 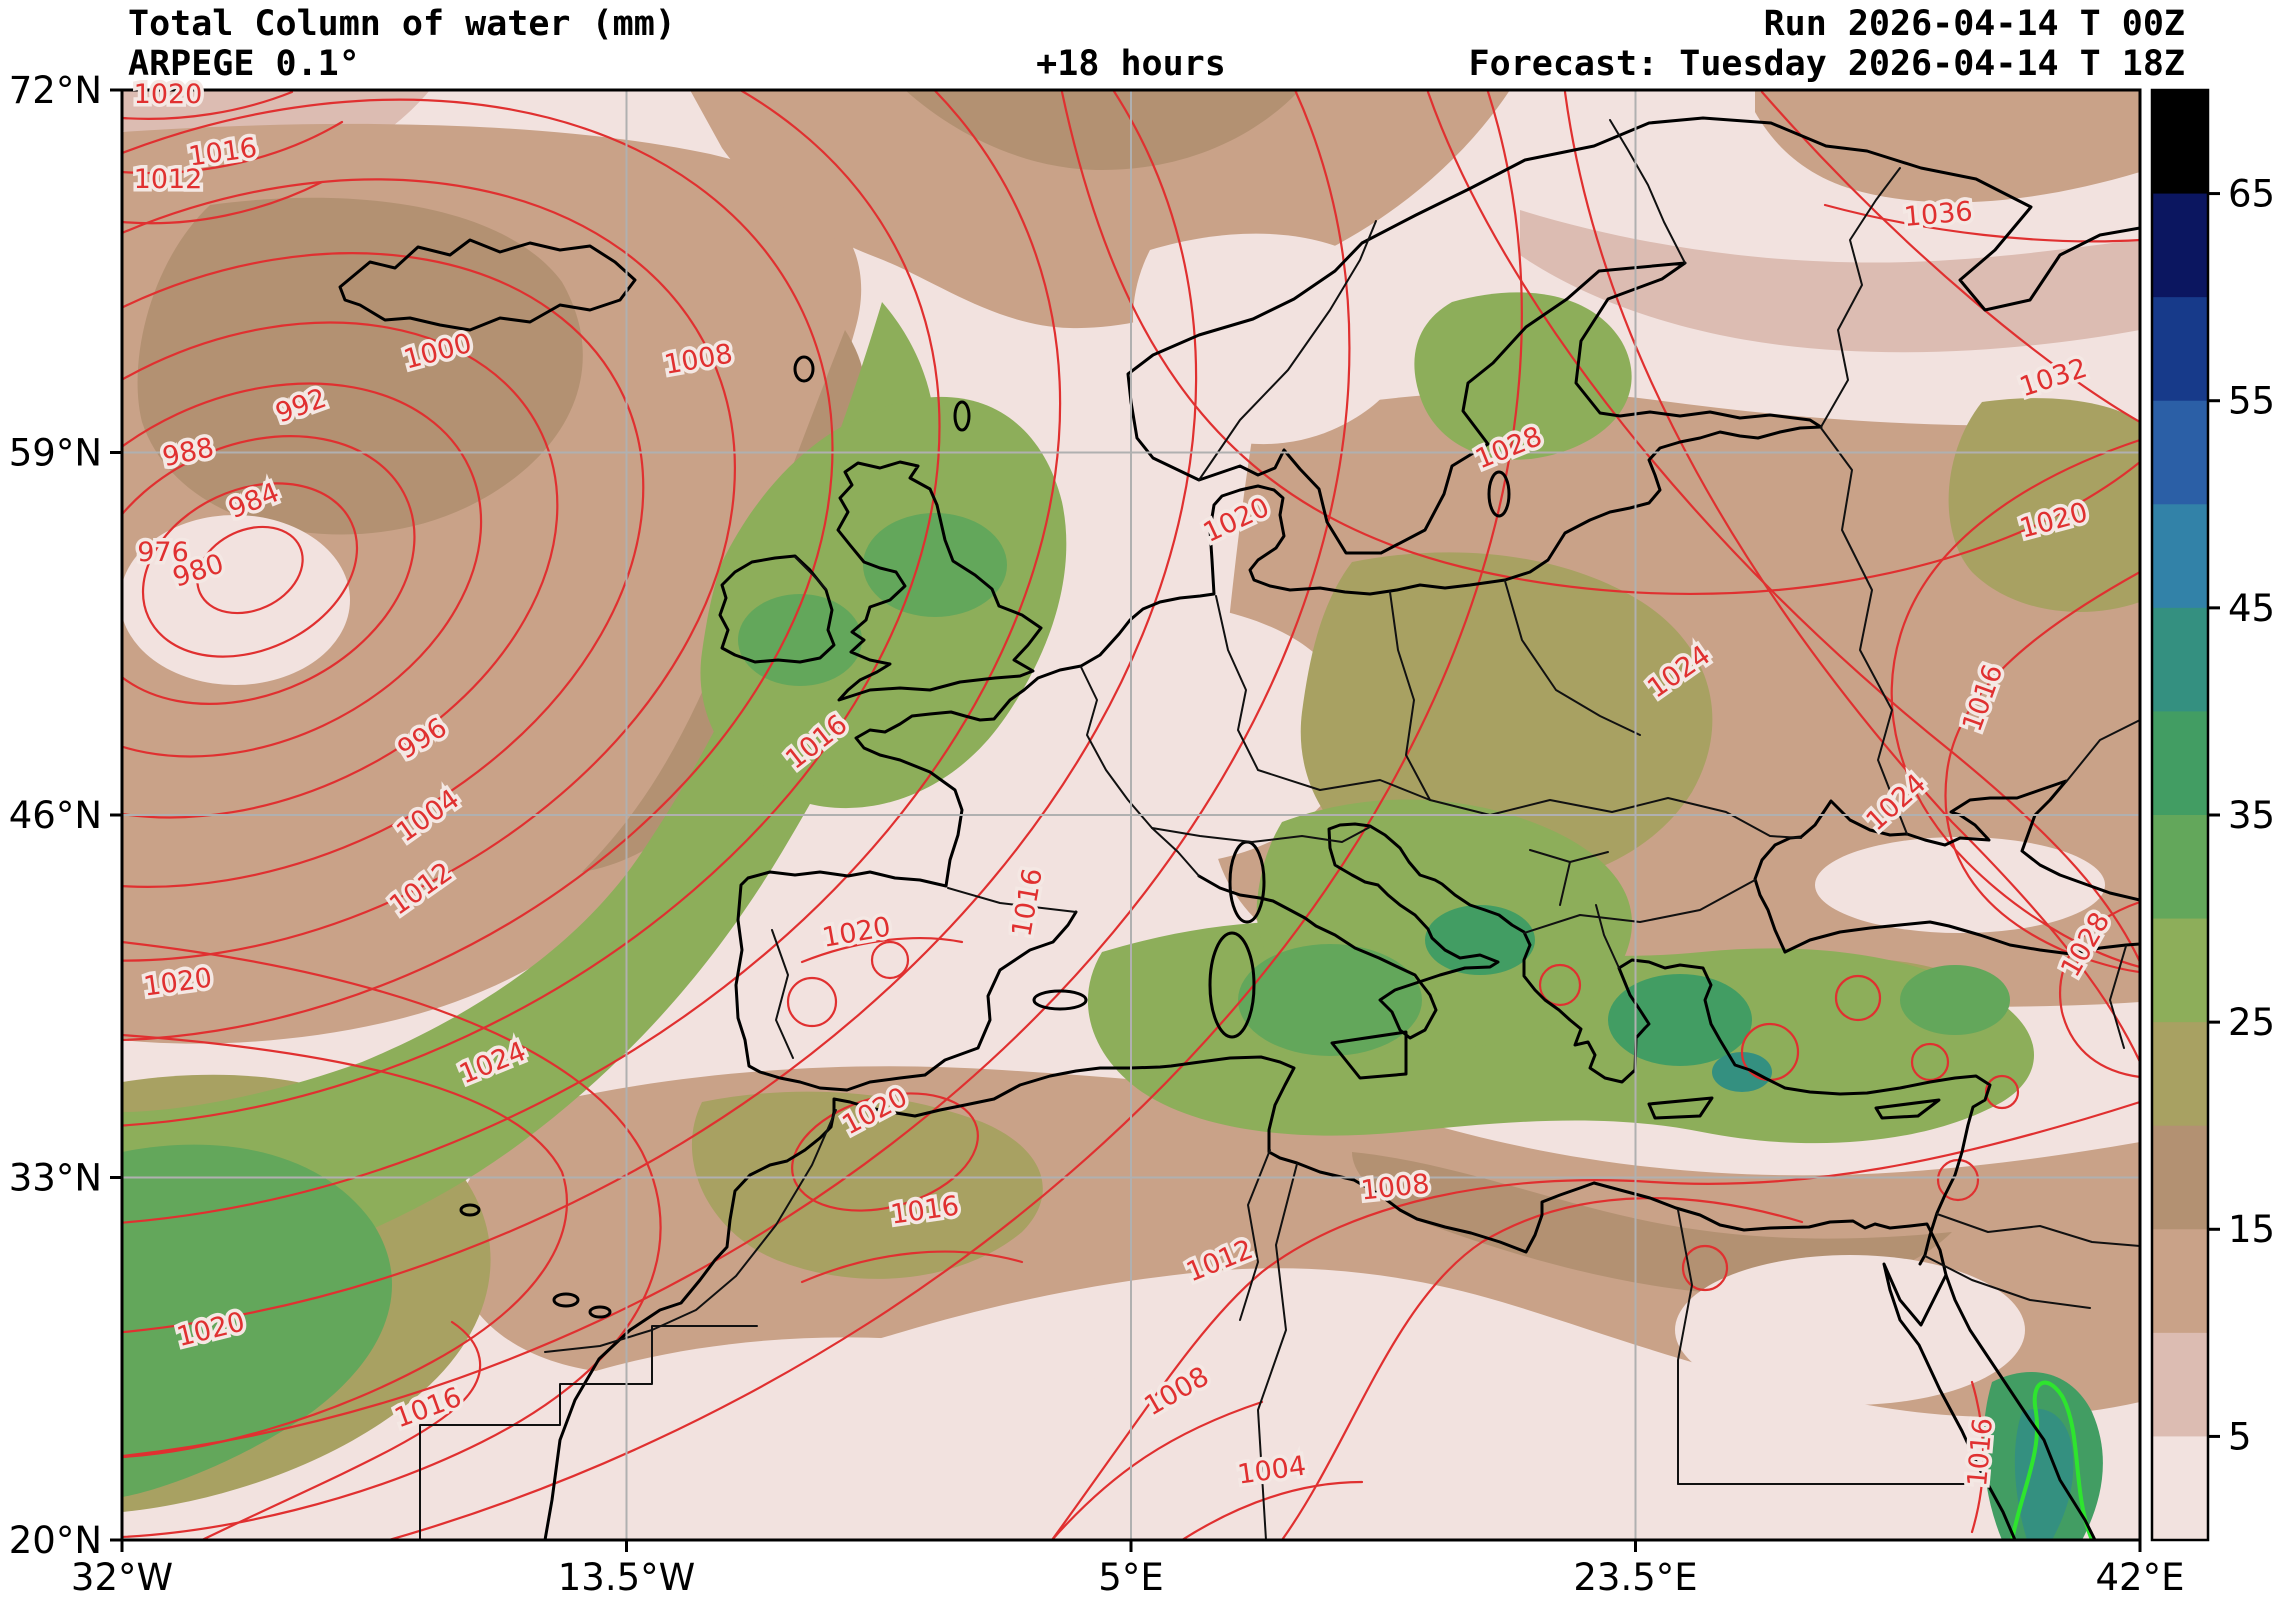 What do you see at coordinates (2052, 1460) in the screenshot?
I see `special-moisture-contour` at bounding box center [2052, 1460].